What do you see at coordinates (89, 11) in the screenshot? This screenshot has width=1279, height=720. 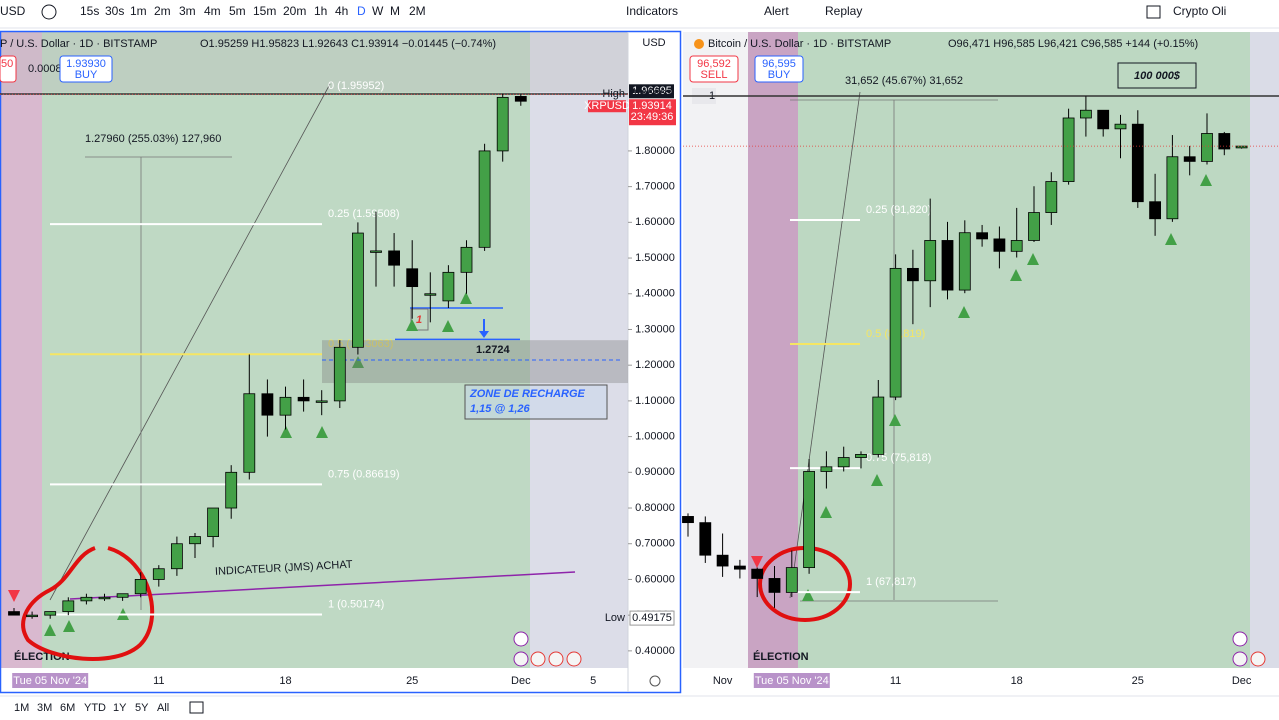 I see `interval-button: 15s` at bounding box center [89, 11].